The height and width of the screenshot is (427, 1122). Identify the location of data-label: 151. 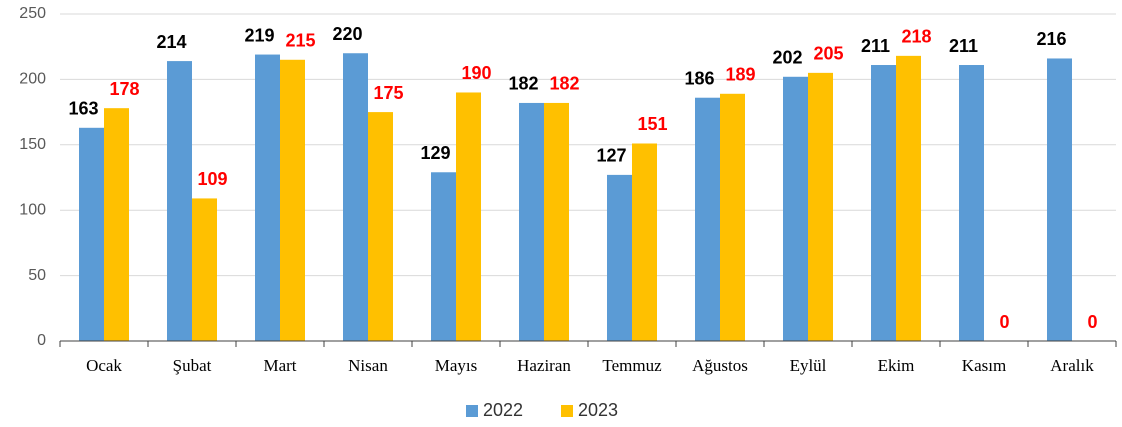
(652, 124).